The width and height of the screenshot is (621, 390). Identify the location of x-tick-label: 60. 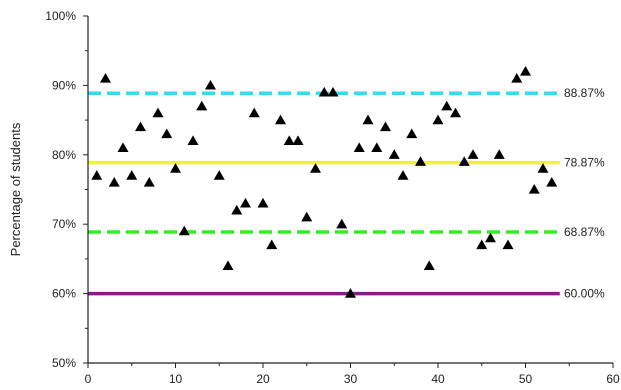
(613, 379).